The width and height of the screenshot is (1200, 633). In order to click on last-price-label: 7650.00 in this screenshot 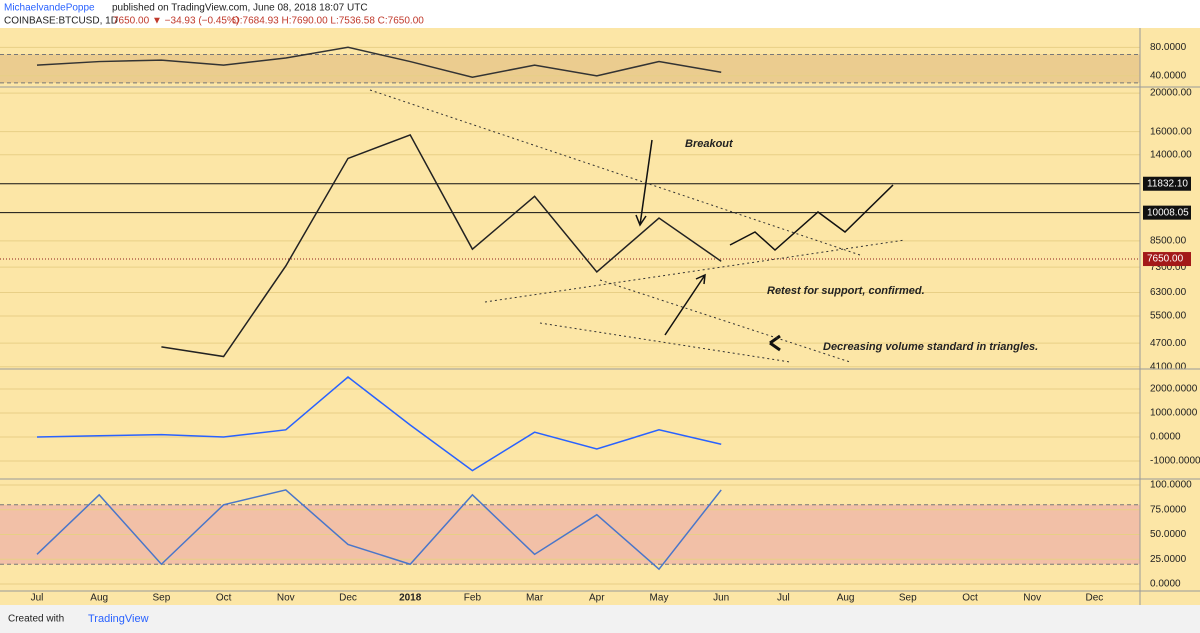, I will do `click(1165, 259)`.